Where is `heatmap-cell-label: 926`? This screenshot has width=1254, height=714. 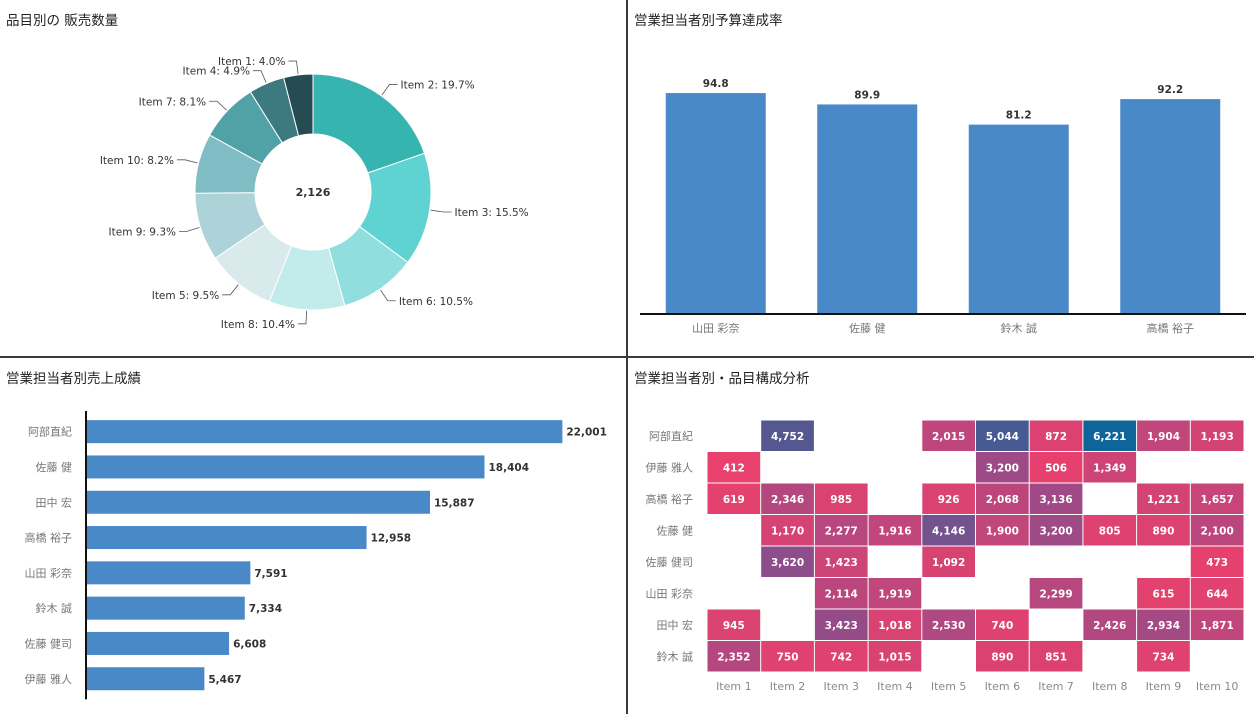
heatmap-cell-label: 926 is located at coordinates (949, 500).